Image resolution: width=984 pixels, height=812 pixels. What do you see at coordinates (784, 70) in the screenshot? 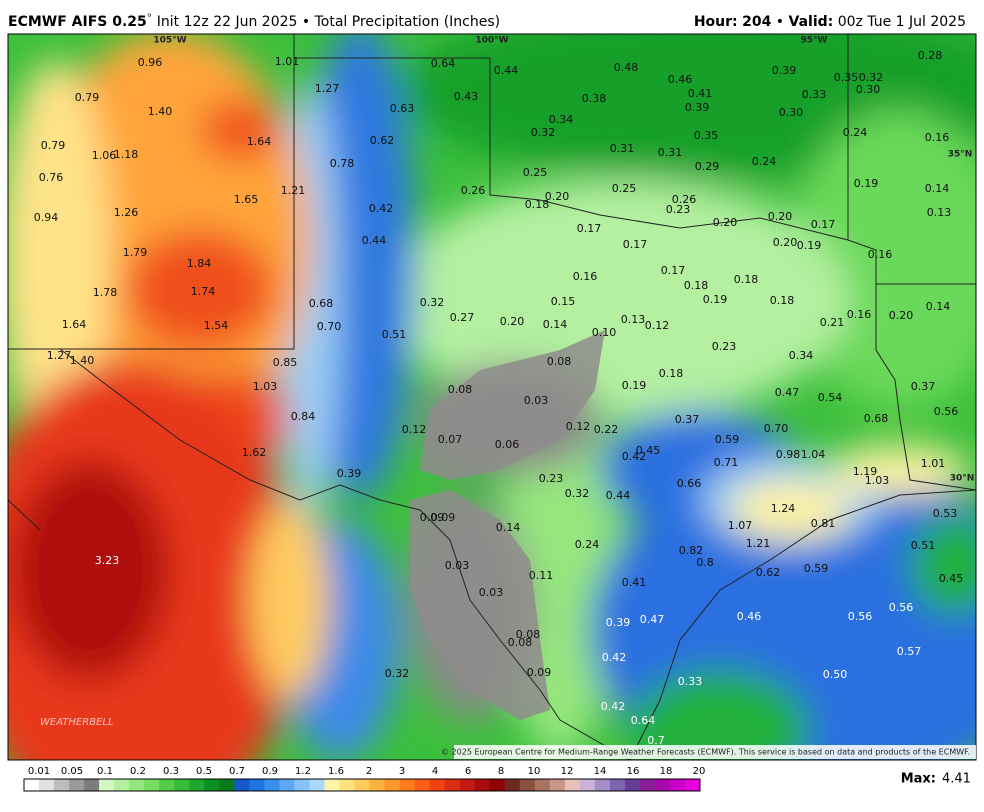
I see `precip-label: 0.39` at bounding box center [784, 70].